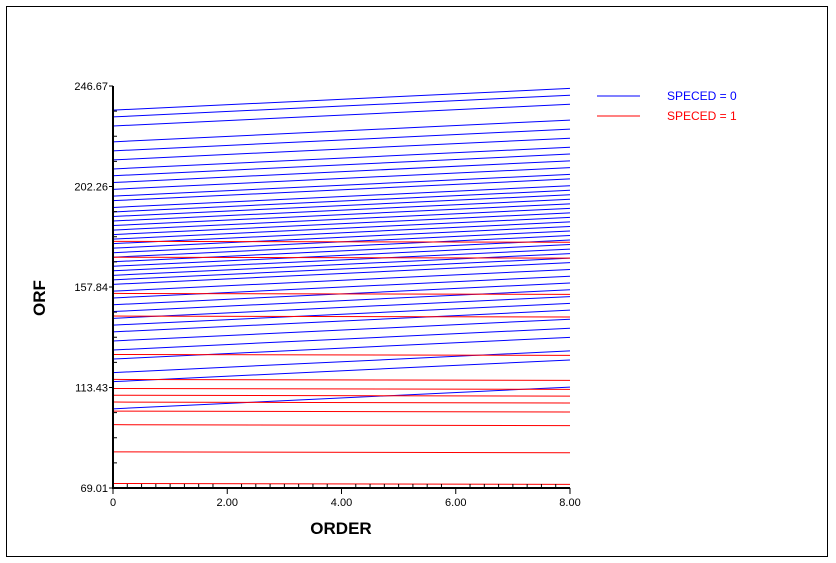 This screenshot has width=836, height=563. I want to click on legend-label-0: SPECED = 0, so click(702, 96).